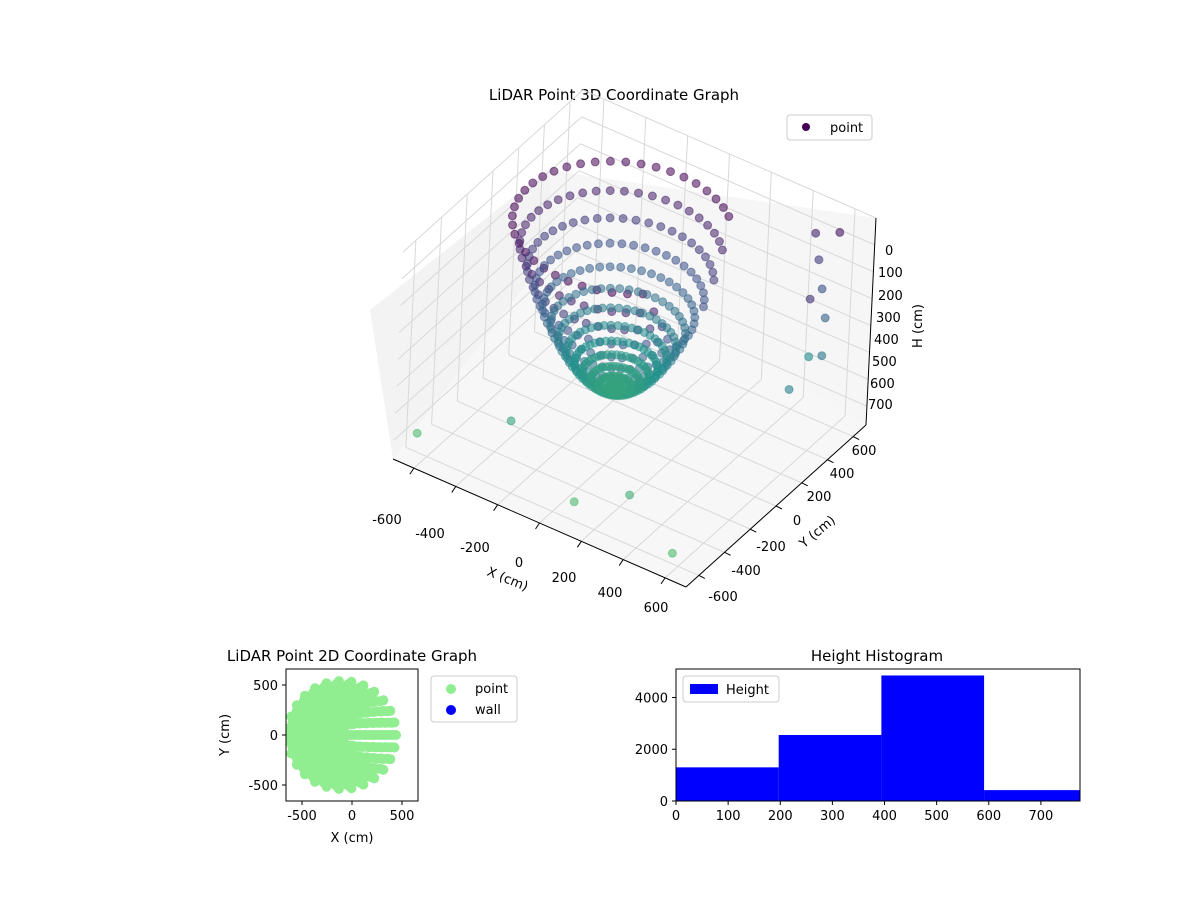  I want to click on histogram-x-tick: 500, so click(936, 816).